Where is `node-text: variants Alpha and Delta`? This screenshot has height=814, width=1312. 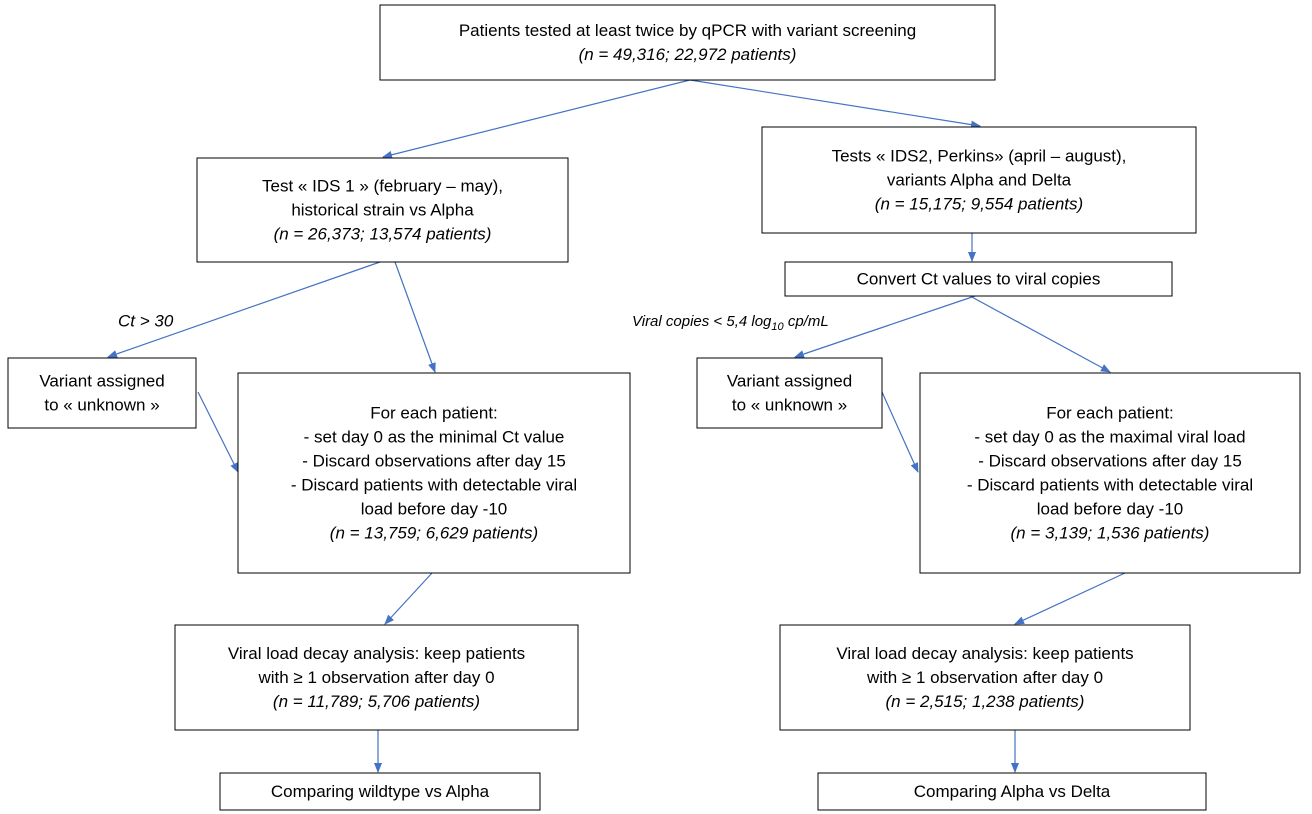
node-text: variants Alpha and Delta is located at coordinates (979, 179).